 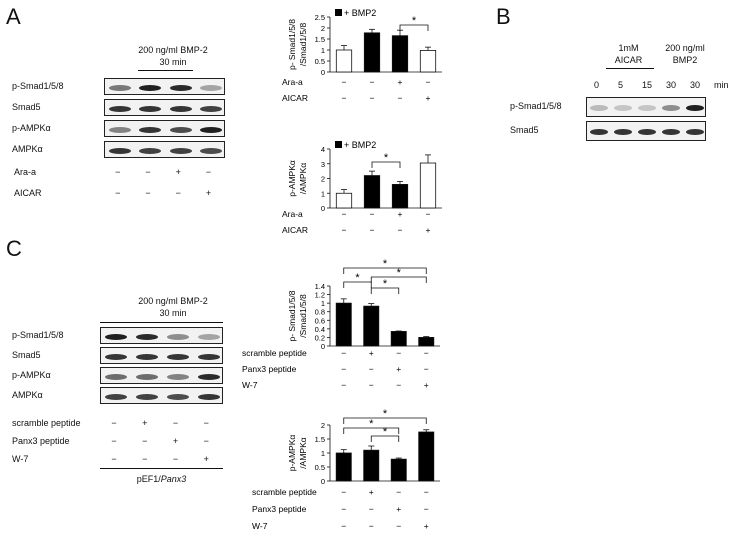 What do you see at coordinates (292, 315) in the screenshot?
I see `y-axis-label-line1: p- Smad1/5/8` at bounding box center [292, 315].